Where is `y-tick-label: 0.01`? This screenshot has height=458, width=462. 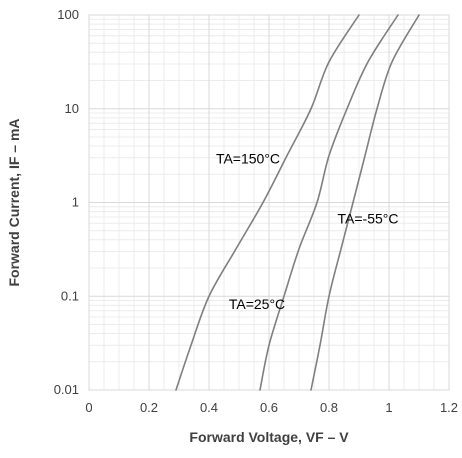
y-tick-label: 0.01 is located at coordinates (66, 389).